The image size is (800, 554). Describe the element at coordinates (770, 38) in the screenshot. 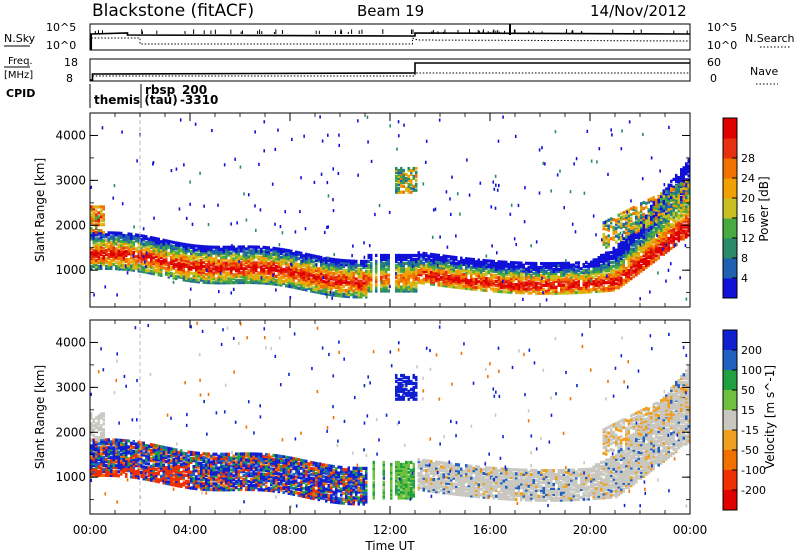

I see `nsearch-label: N.Search` at that location.